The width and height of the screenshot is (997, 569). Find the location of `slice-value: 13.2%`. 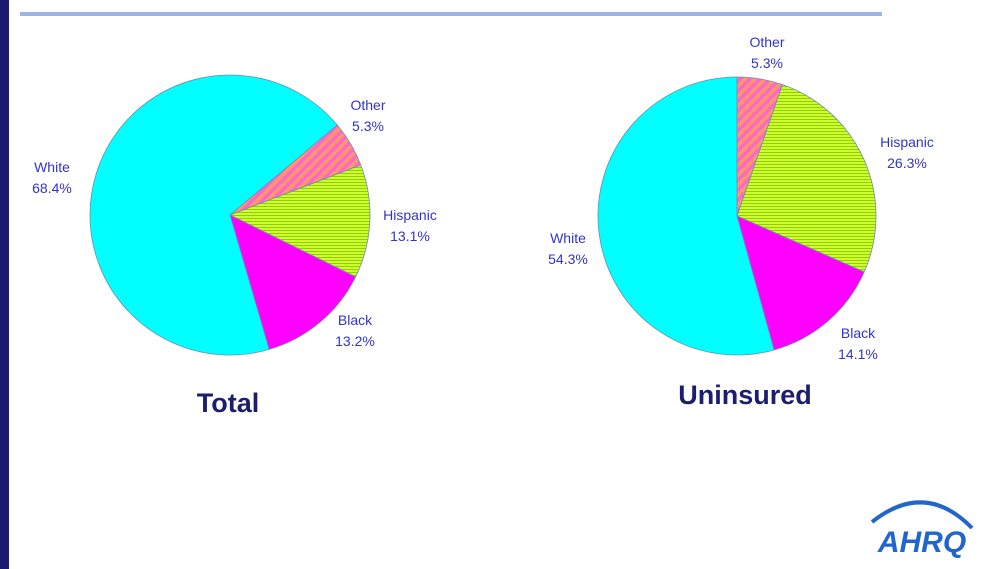

slice-value: 13.2% is located at coordinates (355, 341).